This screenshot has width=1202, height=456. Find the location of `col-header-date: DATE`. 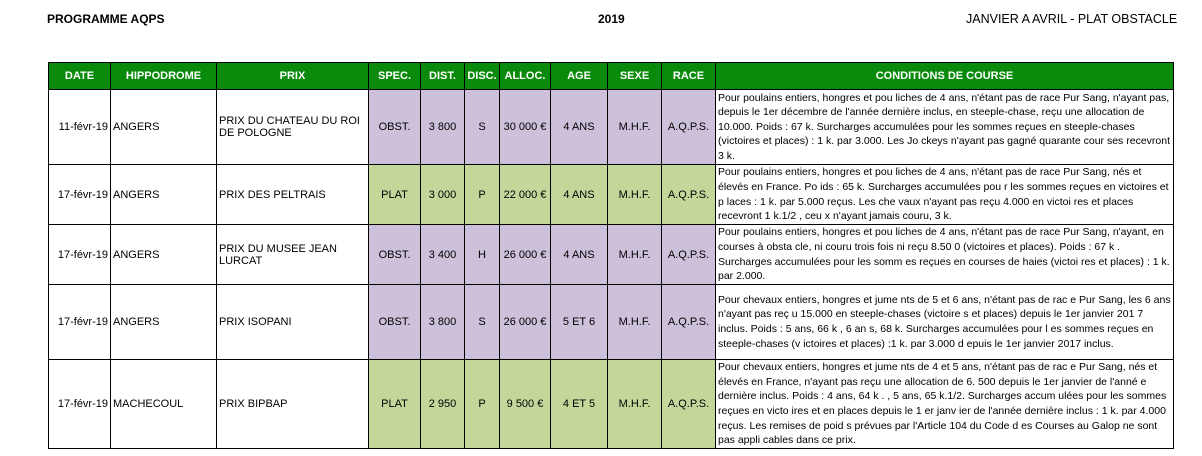

col-header-date: DATE is located at coordinates (79, 76).